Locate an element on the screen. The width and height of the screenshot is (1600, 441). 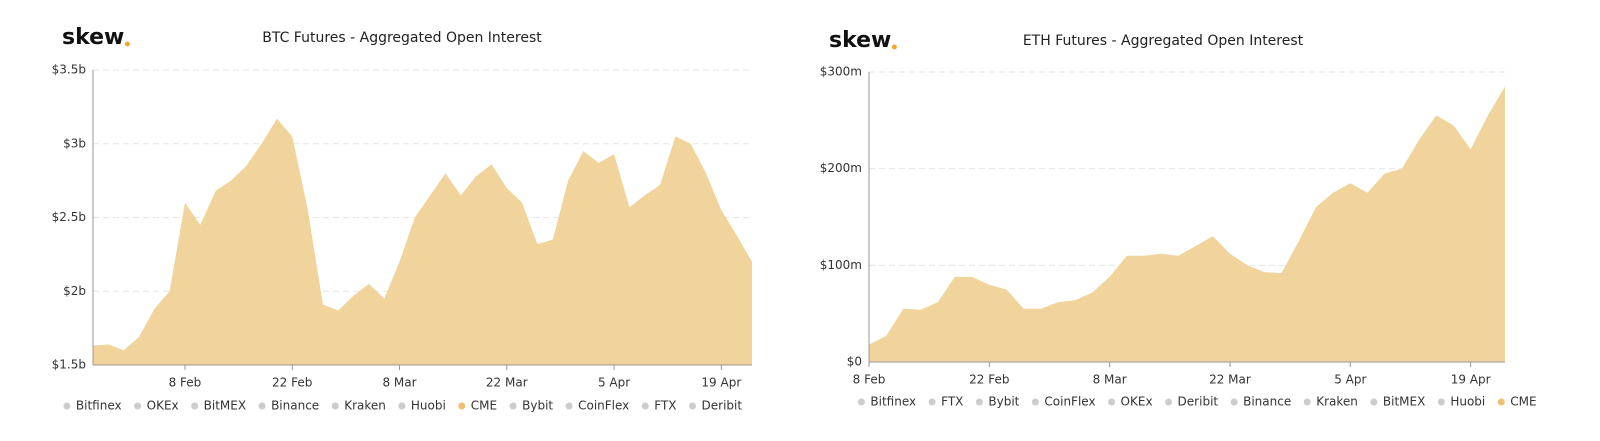
y-tick-label: $200m is located at coordinates (841, 168).